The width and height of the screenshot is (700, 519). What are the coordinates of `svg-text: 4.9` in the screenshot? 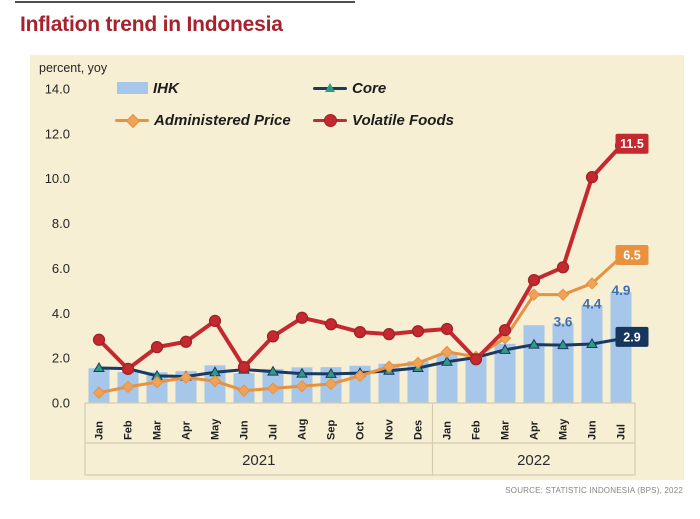 It's located at (621, 290).